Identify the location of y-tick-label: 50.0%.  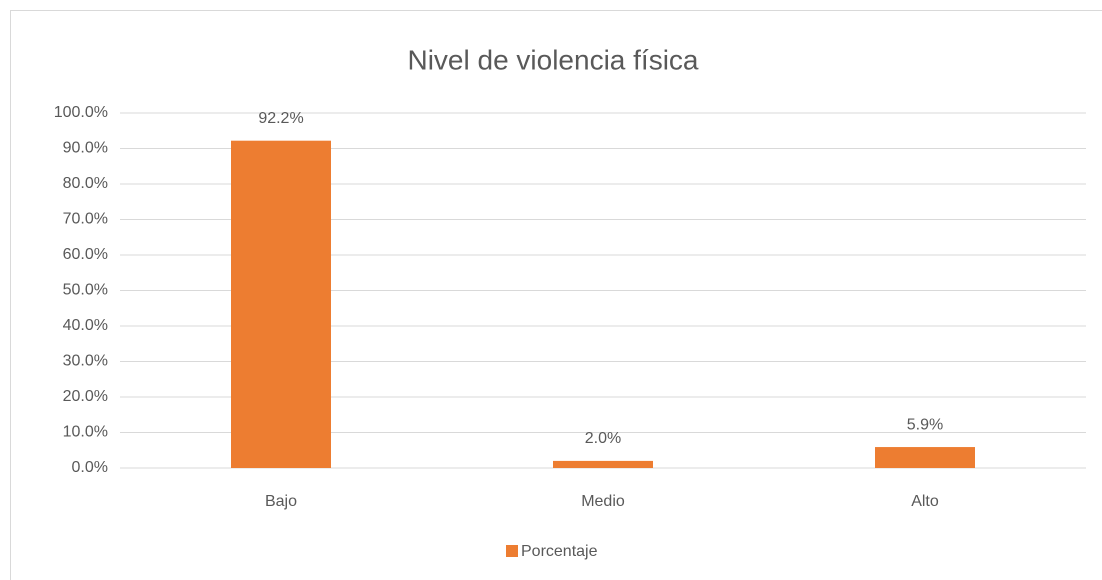
(85, 290).